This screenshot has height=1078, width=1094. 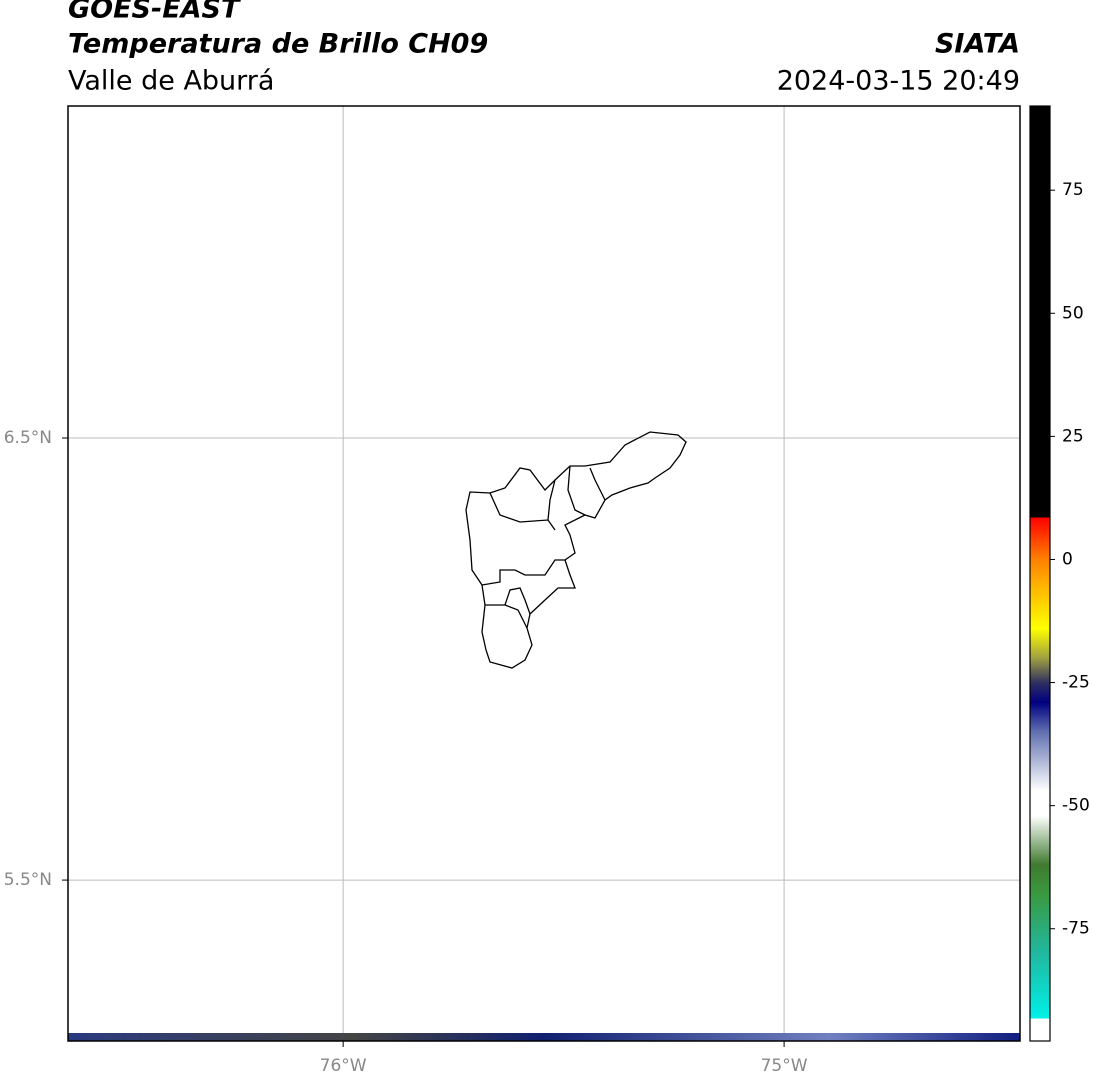 What do you see at coordinates (1076, 929) in the screenshot?
I see `colorbar-tick-label: -75` at bounding box center [1076, 929].